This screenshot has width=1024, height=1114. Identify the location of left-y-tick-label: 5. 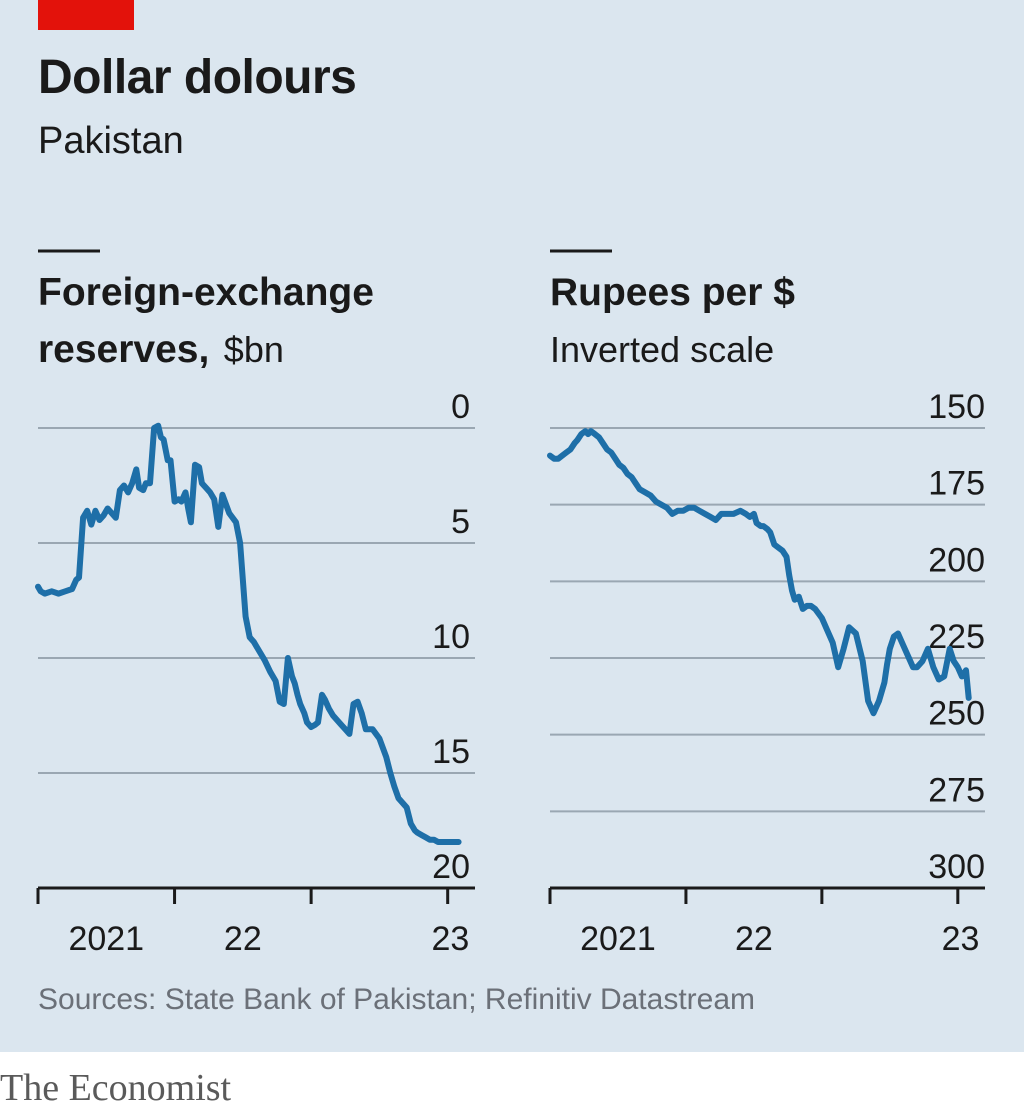
(460, 522).